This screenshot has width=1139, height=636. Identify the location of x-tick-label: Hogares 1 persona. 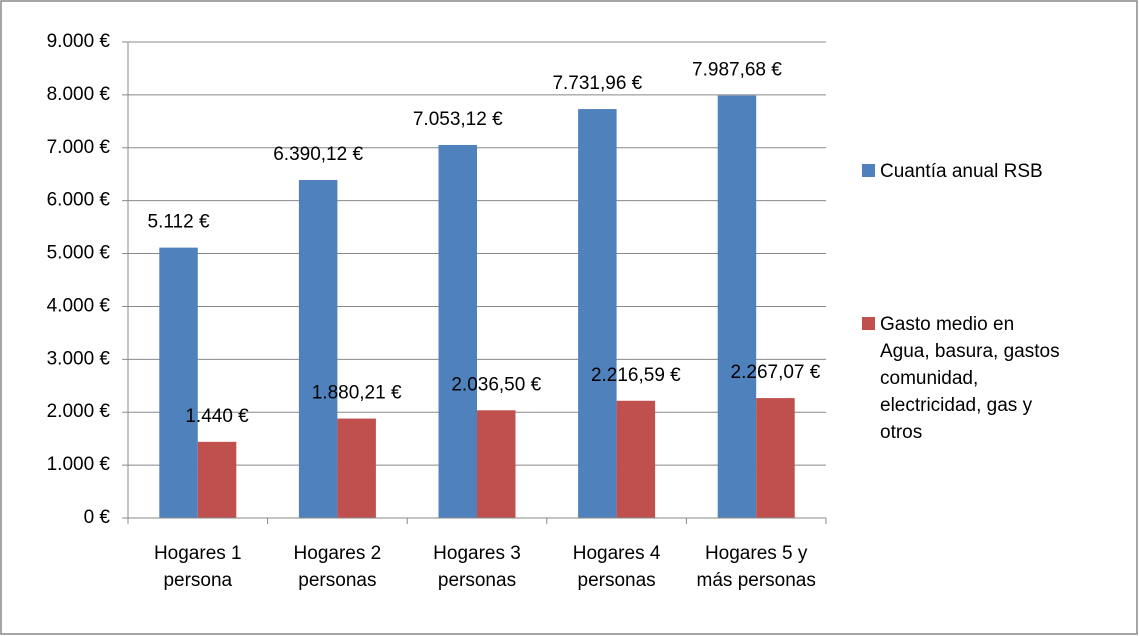
(197, 567).